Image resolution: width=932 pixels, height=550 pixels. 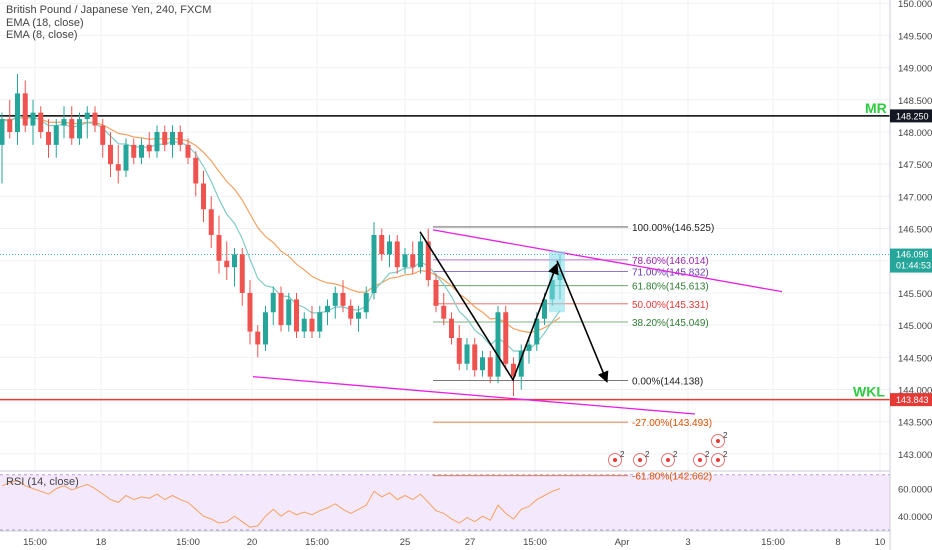 I want to click on channel-upper, so click(x=607, y=261).